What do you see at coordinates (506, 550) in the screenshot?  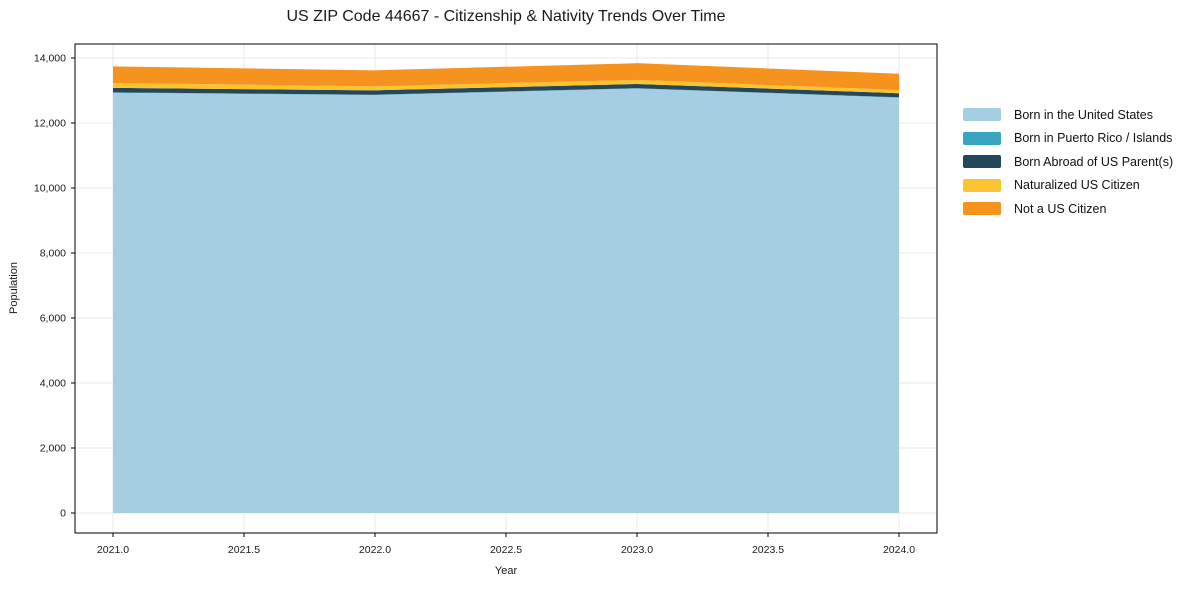 I see `x-tick-label: 2022.5` at bounding box center [506, 550].